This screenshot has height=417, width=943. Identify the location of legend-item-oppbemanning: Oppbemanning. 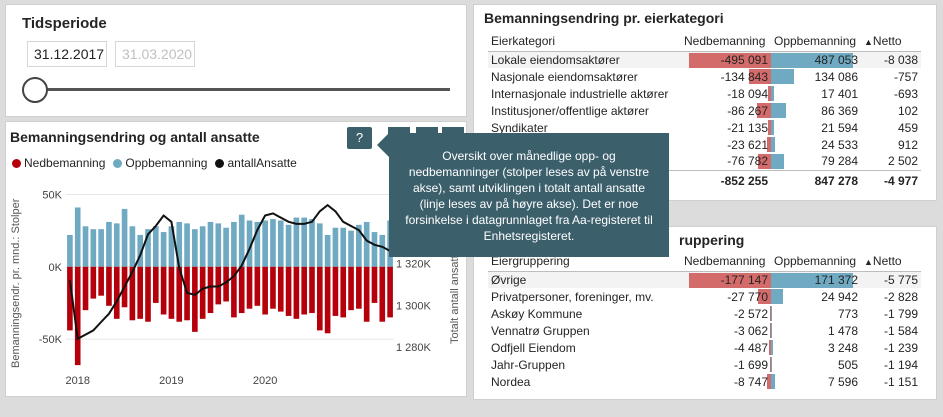
(160, 163).